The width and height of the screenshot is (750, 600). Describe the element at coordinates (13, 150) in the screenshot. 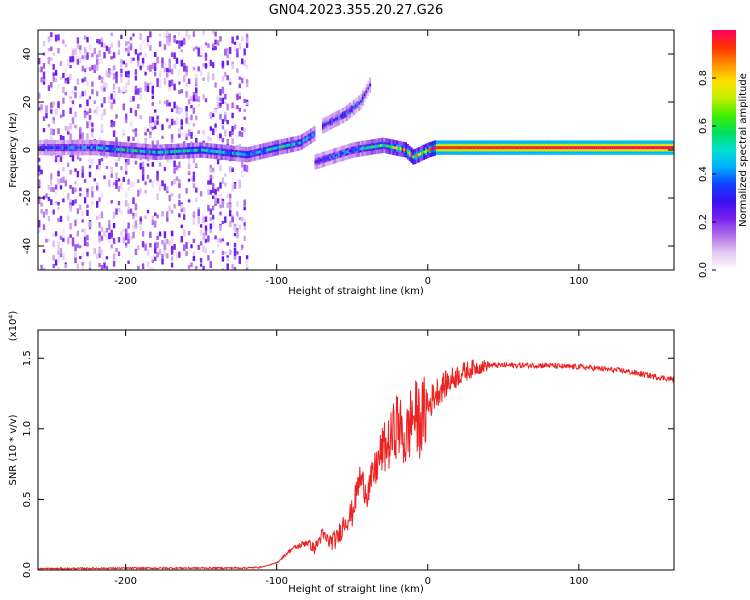

I see `spectrogram-y-label: Frequency (Hz)` at that location.